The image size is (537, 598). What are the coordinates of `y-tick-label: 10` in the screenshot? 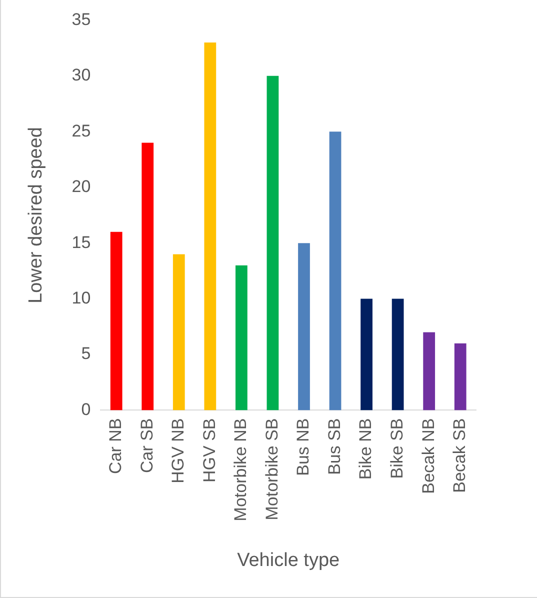 It's located at (81, 298).